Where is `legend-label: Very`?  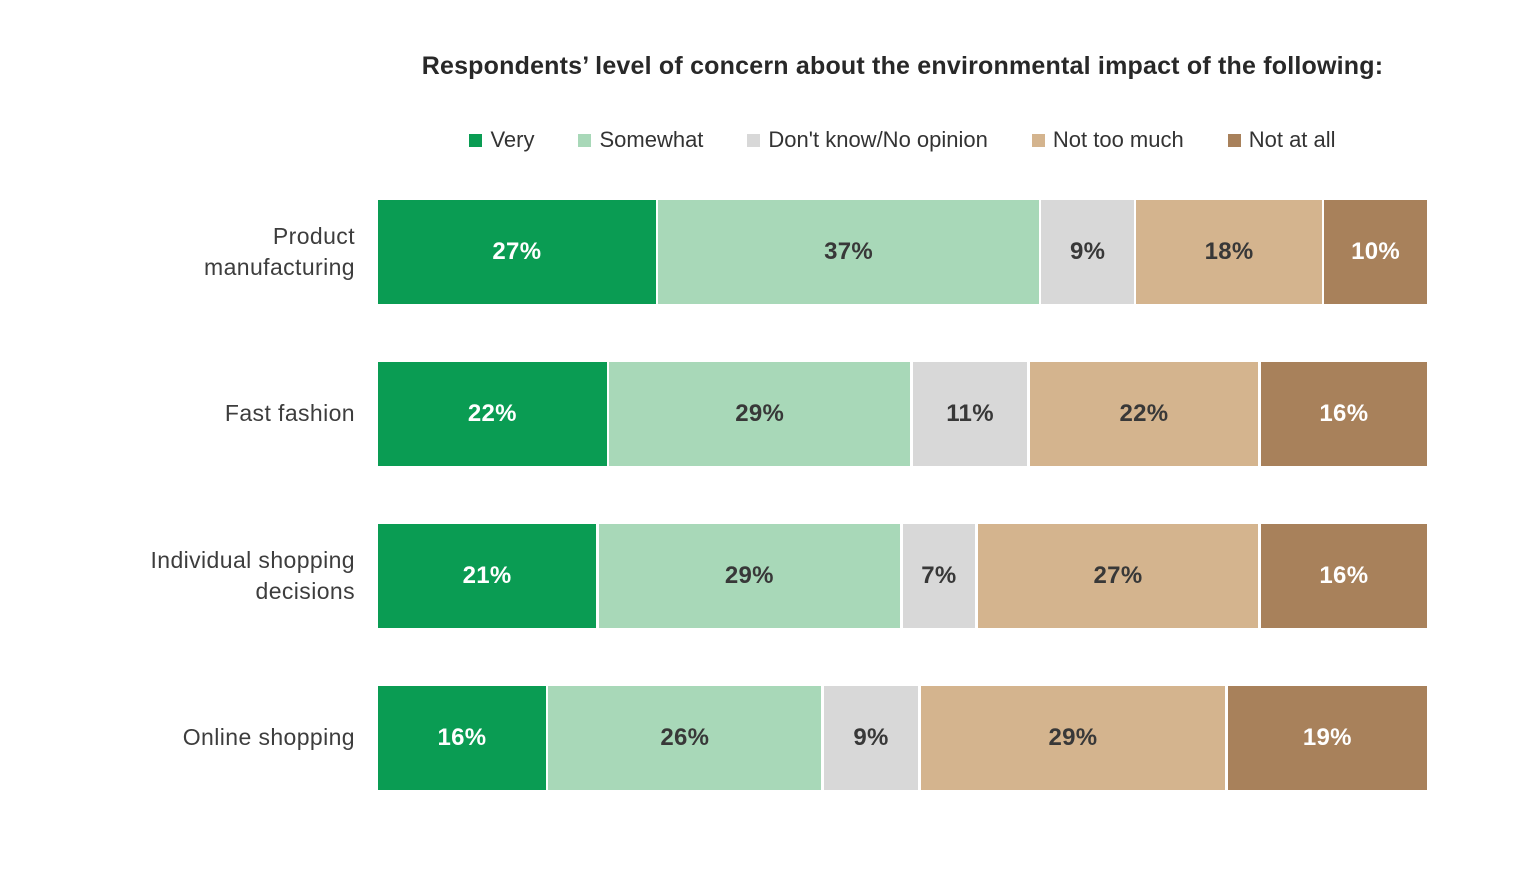
legend-label: Very is located at coordinates (512, 139).